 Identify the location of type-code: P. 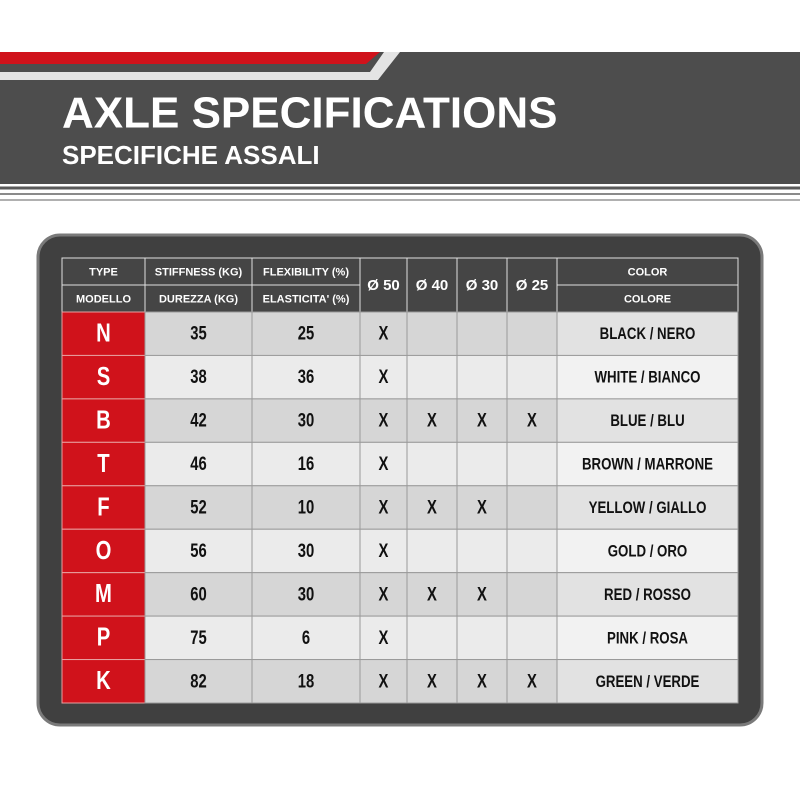
(104, 636).